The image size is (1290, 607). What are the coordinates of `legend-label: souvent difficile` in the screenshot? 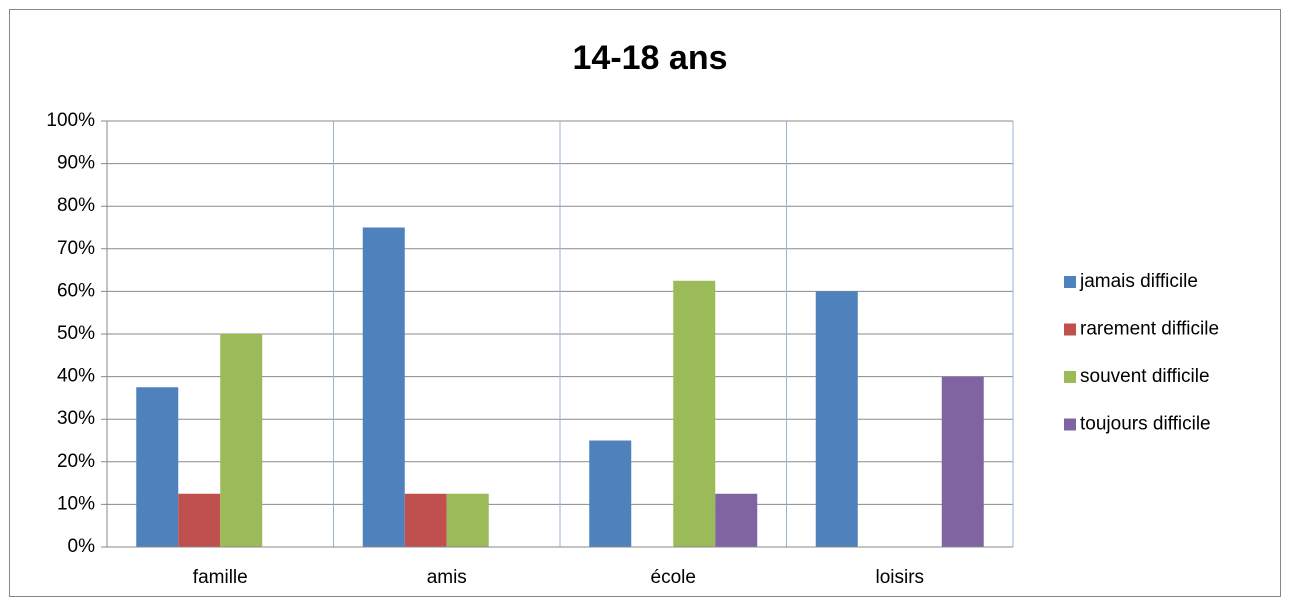 It's located at (1145, 376).